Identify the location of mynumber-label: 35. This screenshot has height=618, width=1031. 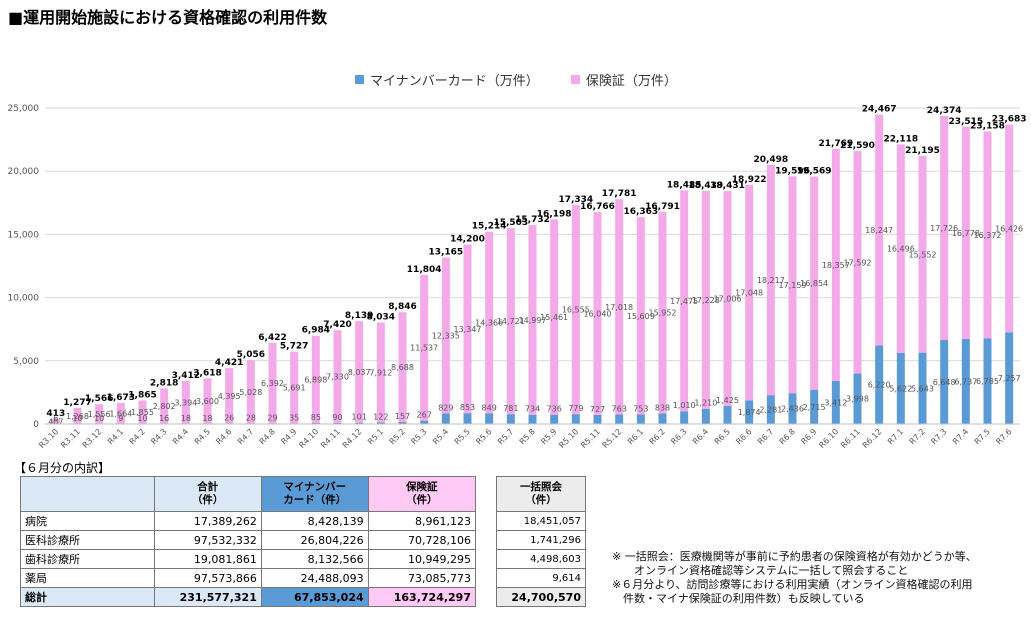
(294, 418).